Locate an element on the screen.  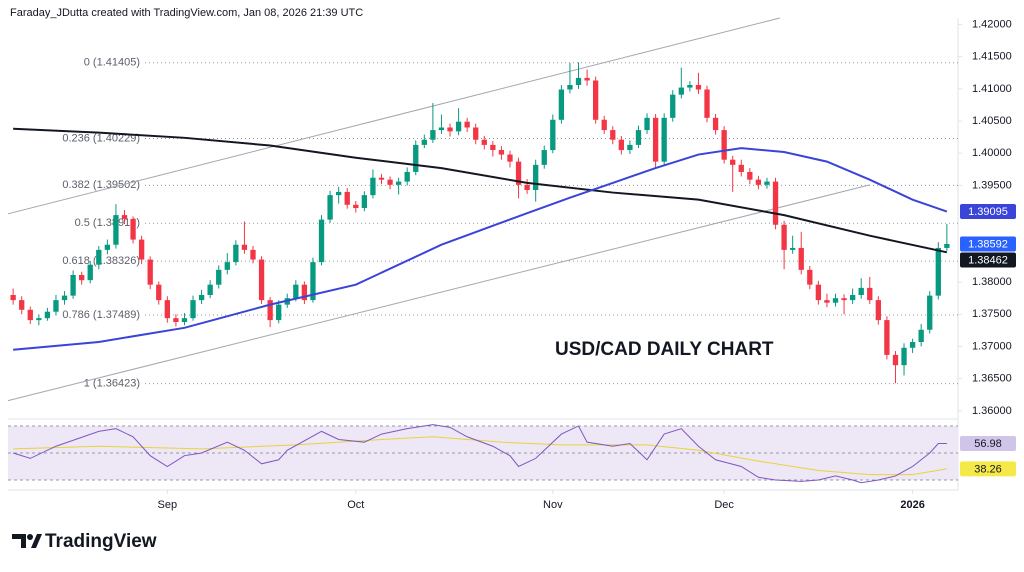
x-tick-label: Nov is located at coordinates (553, 505).